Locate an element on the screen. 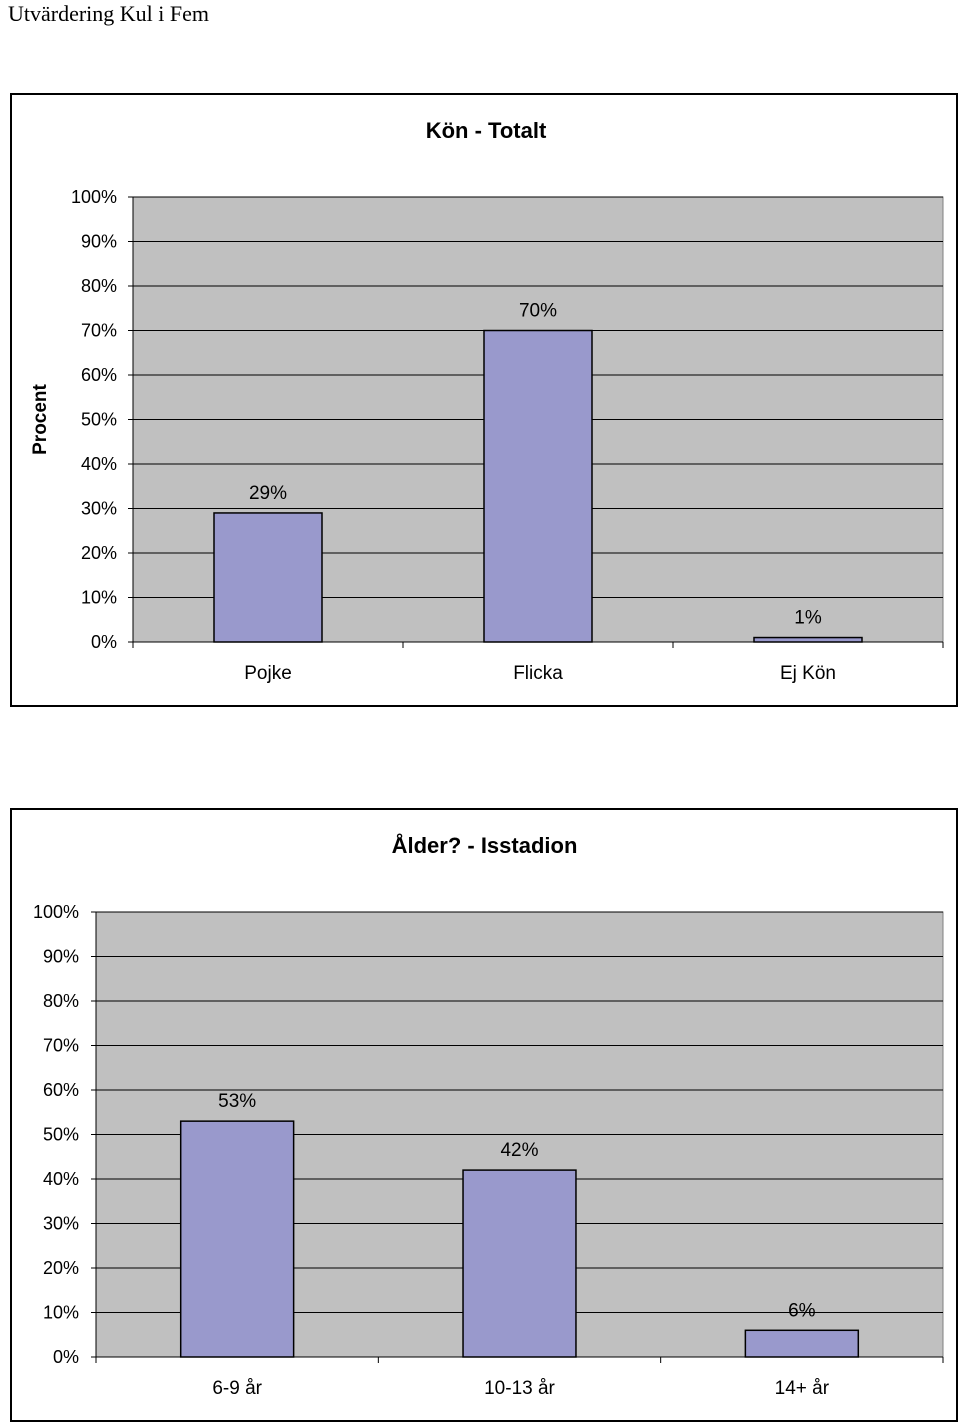  x-tick-label: Pojke is located at coordinates (268, 673).